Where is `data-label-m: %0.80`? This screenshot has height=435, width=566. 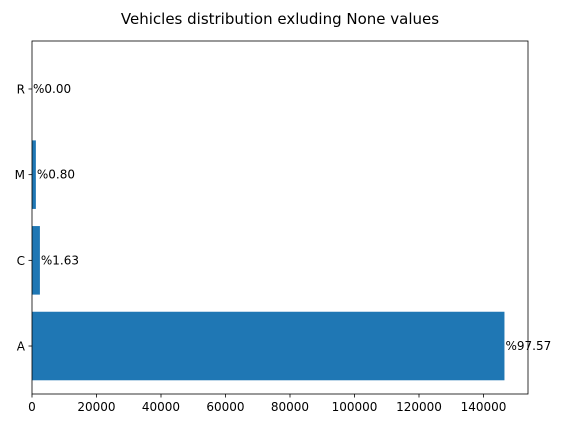 data-label-m: %0.80 is located at coordinates (56, 175).